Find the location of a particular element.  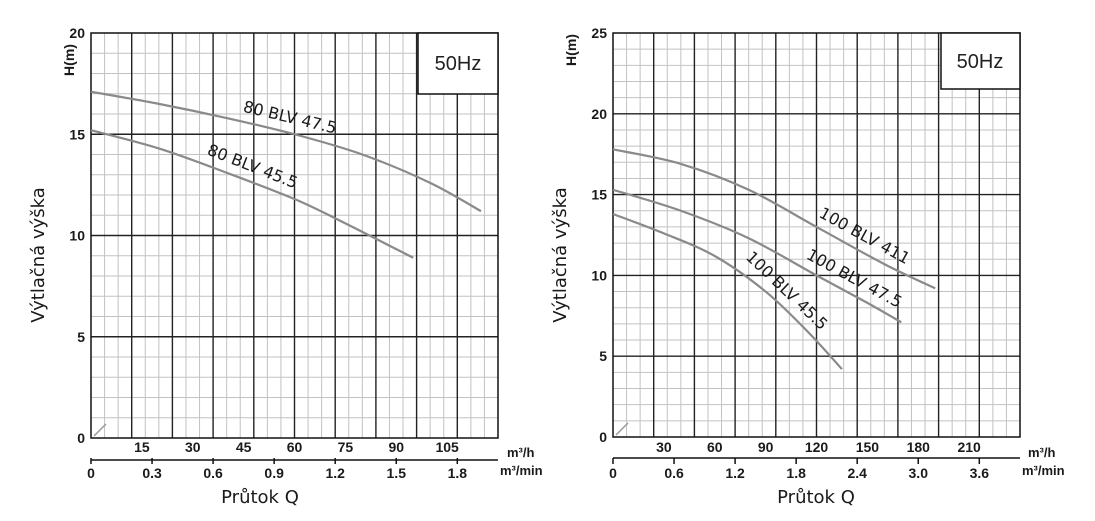

chart-right-xticks-primary: 30 60 90 120 150 180 210 is located at coordinates (818, 447).